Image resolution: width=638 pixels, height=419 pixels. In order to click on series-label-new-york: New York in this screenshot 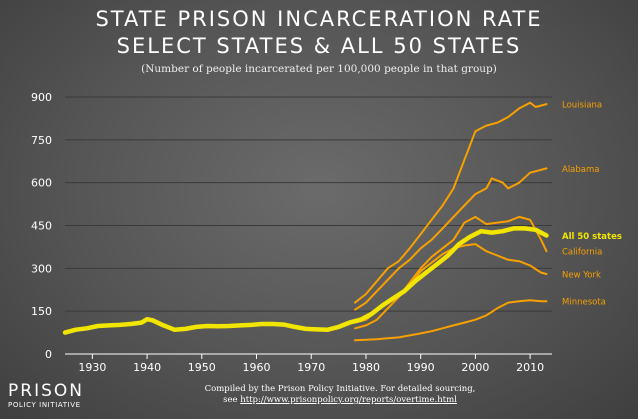, I will do `click(581, 276)`.